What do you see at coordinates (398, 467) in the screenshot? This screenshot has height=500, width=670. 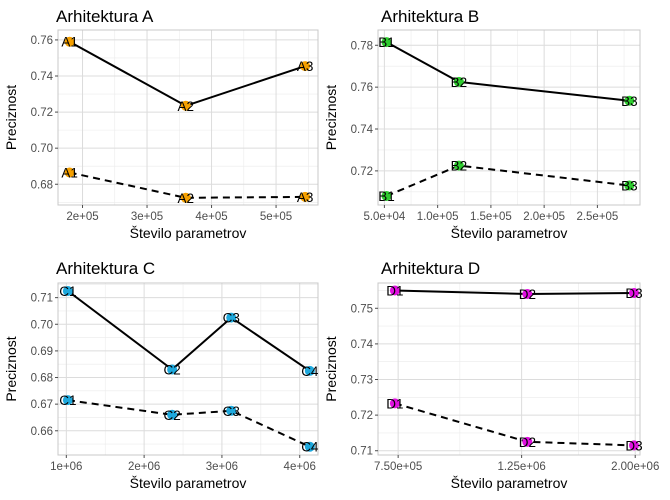 I see `x-tick-label: 7.50e+05` at bounding box center [398, 467].